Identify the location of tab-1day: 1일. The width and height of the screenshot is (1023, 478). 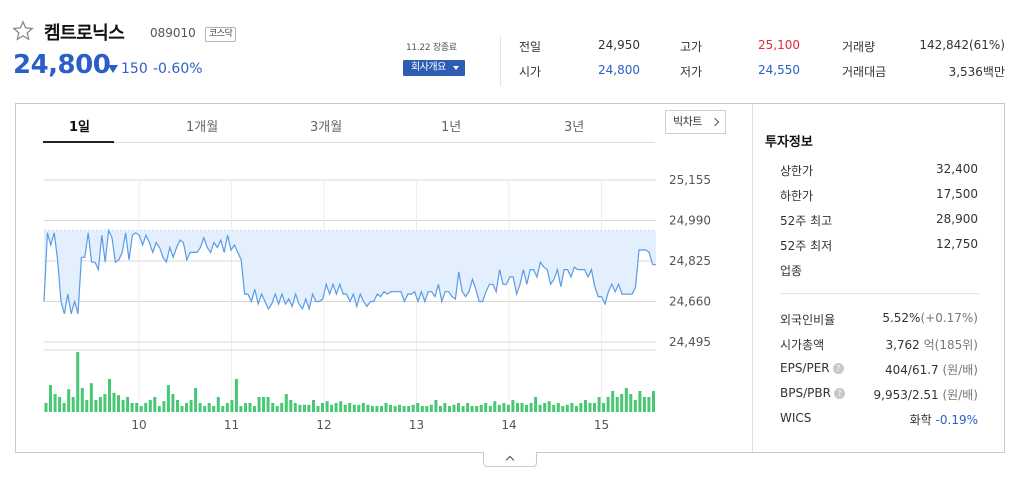
(80, 127).